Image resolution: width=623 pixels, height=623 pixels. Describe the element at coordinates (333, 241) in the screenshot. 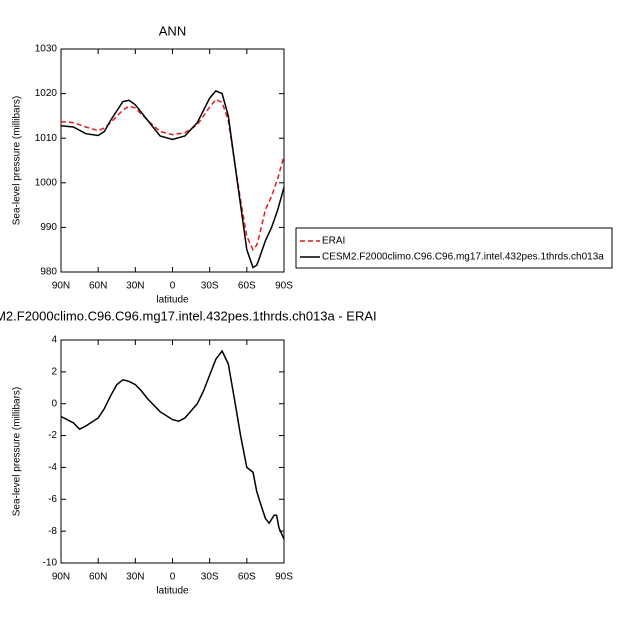

I see `legend-label: ERAI` at that location.